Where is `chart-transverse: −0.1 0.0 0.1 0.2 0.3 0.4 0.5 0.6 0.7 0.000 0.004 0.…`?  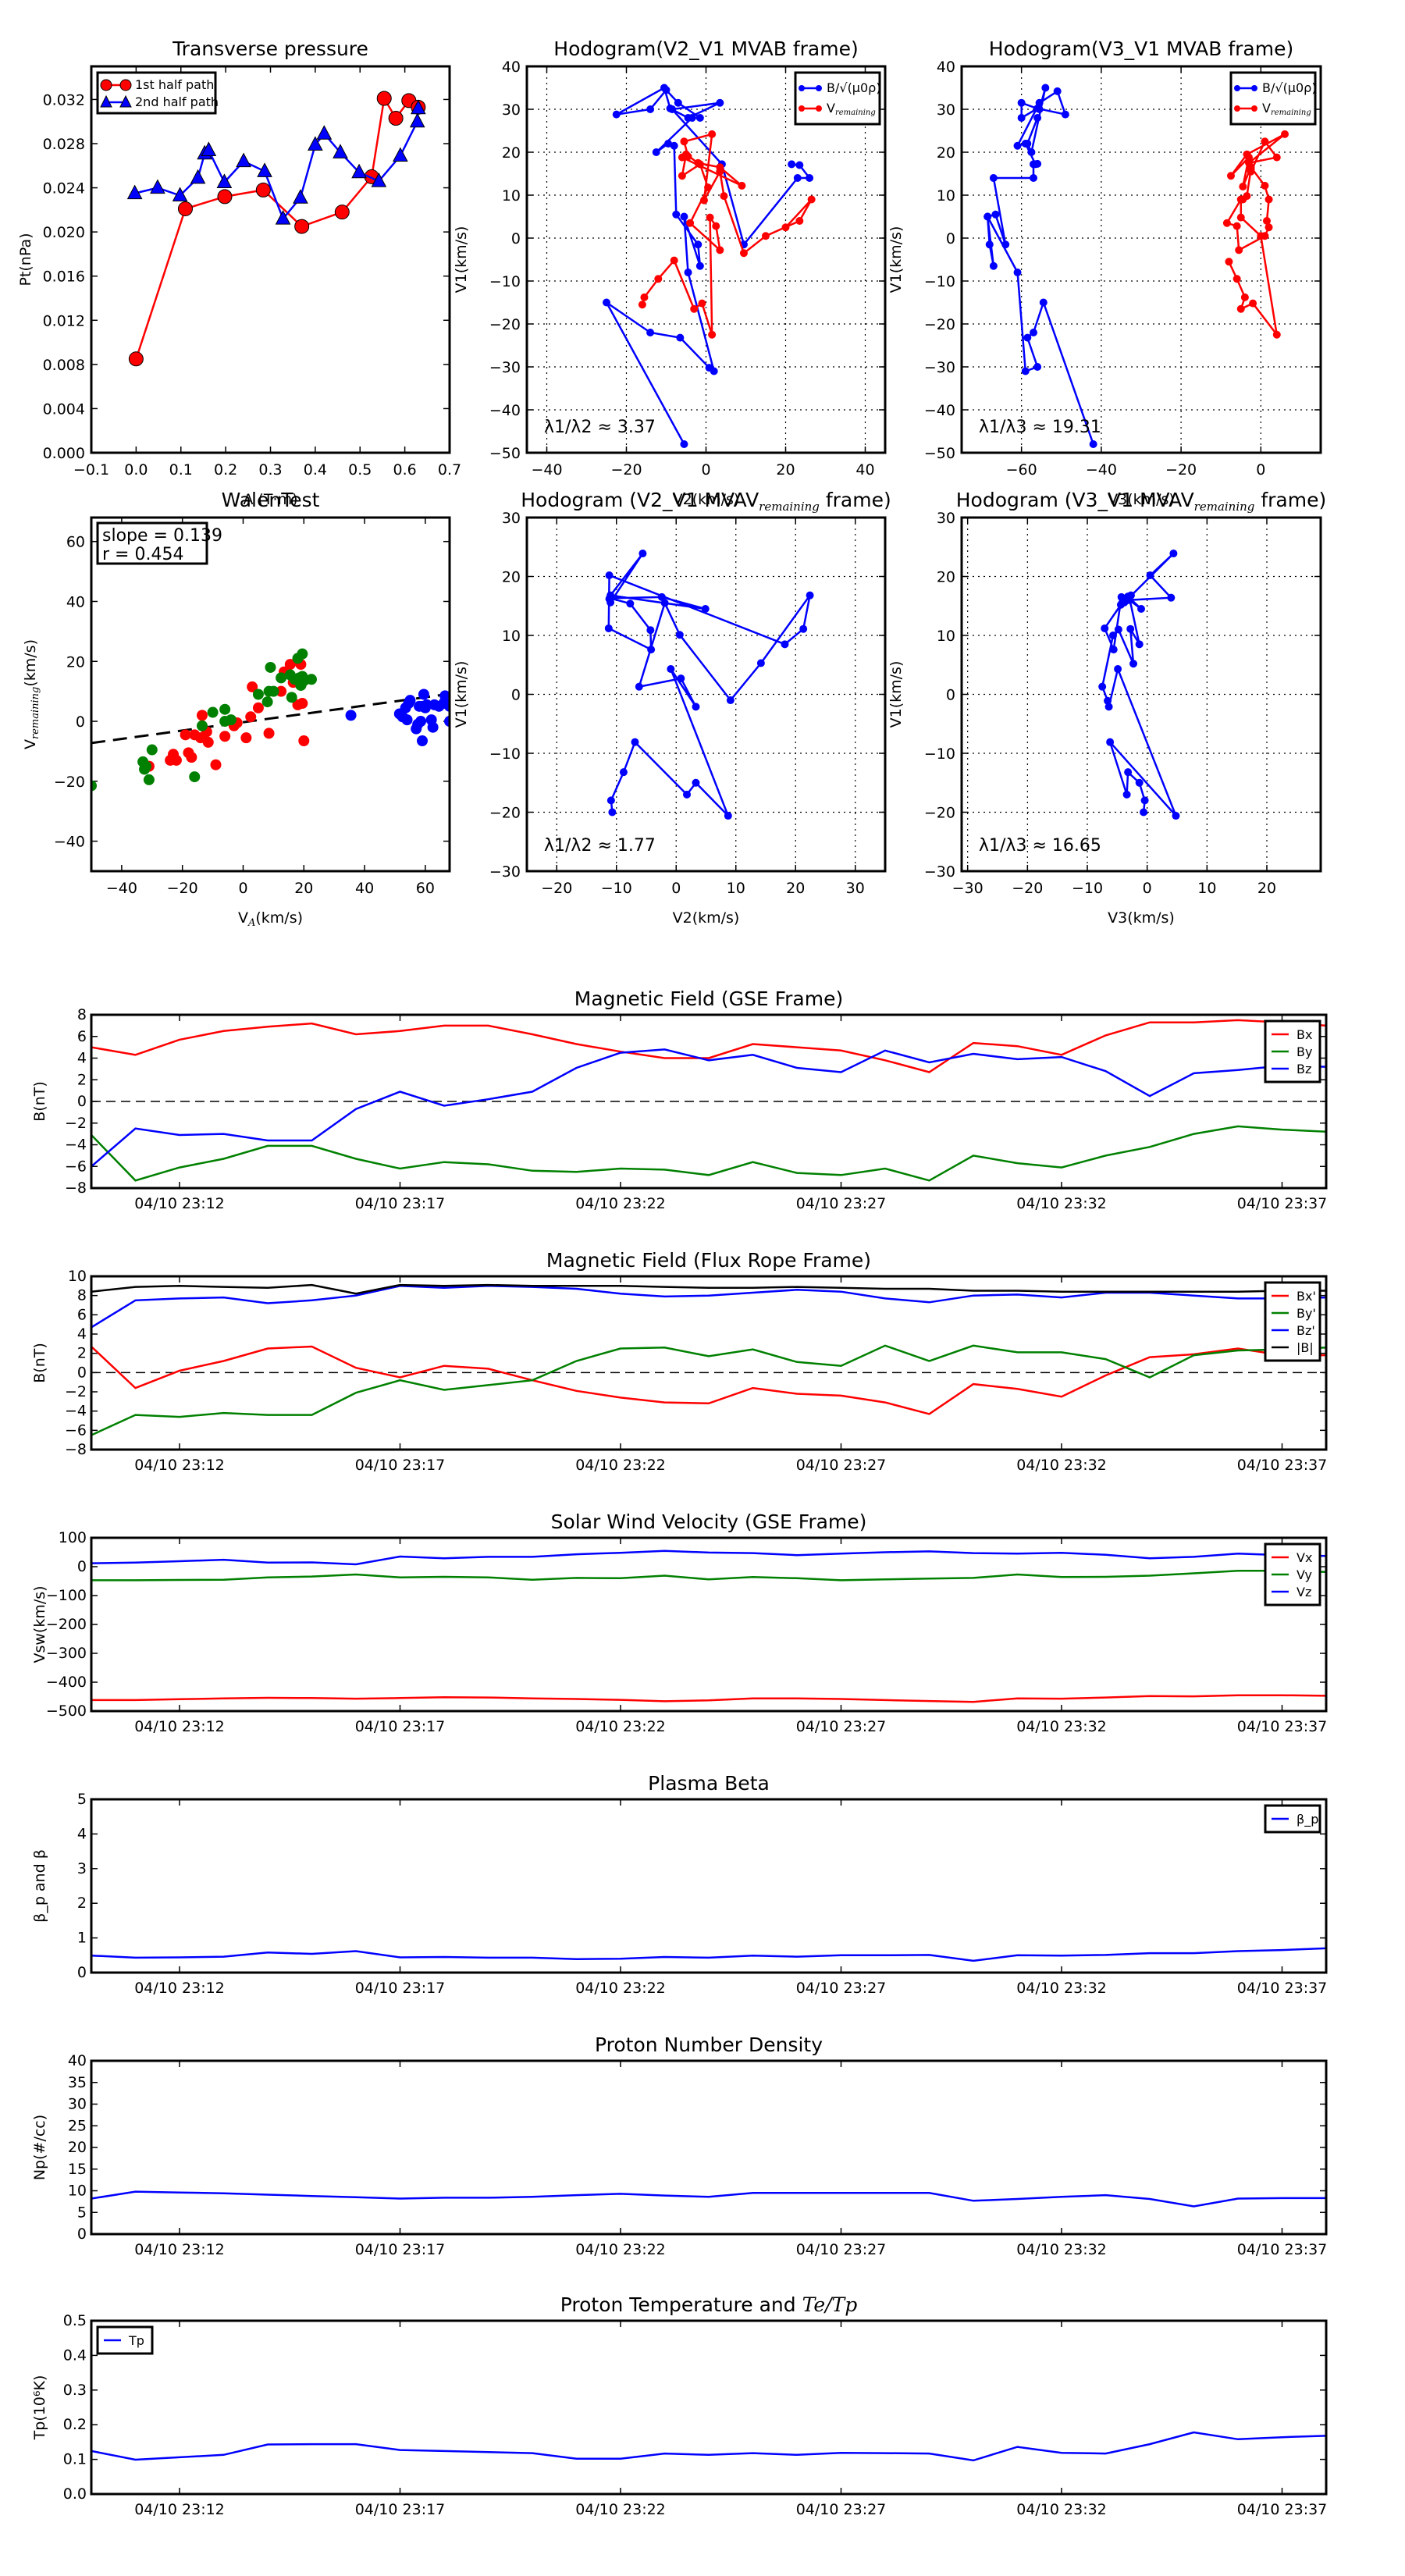
chart-transverse: −0.1 0.0 0.1 0.2 0.3 0.4 0.5 0.6 0.7 0.000 0.004 0.… is located at coordinates (239, 272).